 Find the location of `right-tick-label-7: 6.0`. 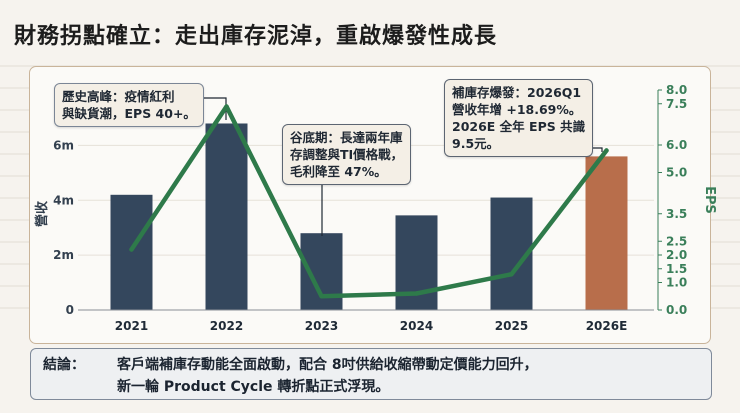

right-tick-label-7: 6.0 is located at coordinates (676, 145).